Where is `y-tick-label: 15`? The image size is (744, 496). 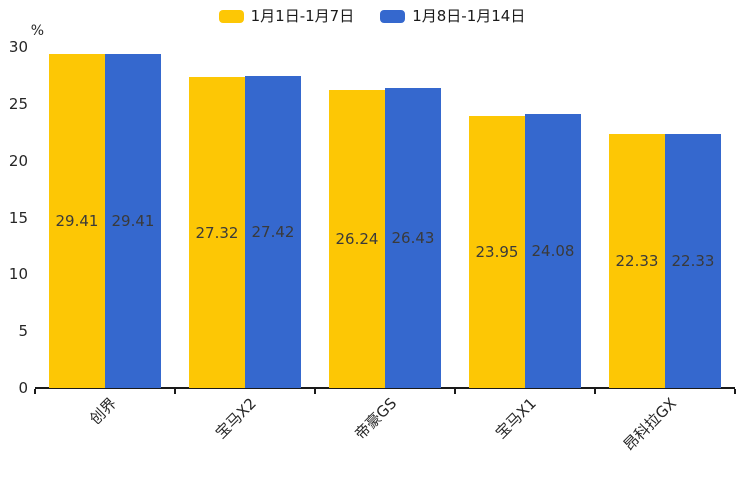
y-tick-label: 15 is located at coordinates (18, 217).